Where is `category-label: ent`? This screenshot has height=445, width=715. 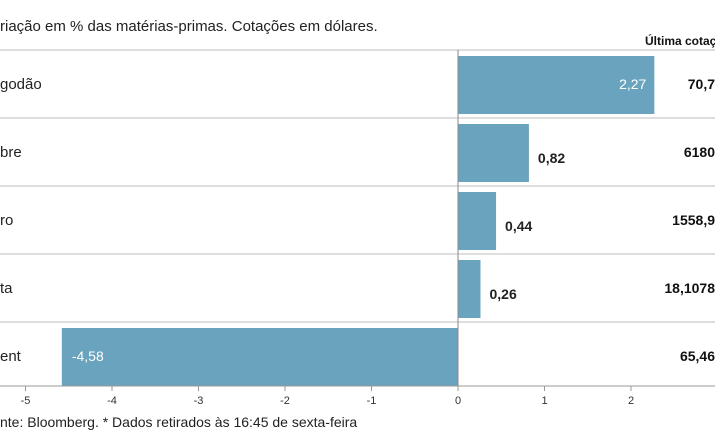 category-label: ent is located at coordinates (11, 356).